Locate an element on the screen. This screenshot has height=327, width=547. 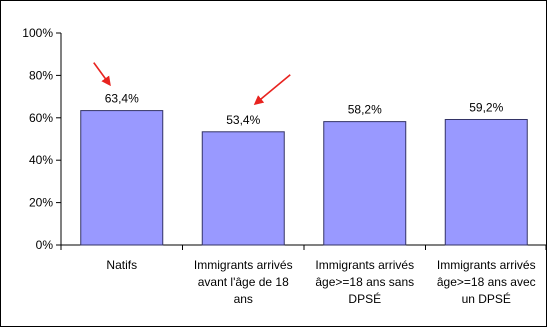
data-label: 59,2% is located at coordinates (486, 107).